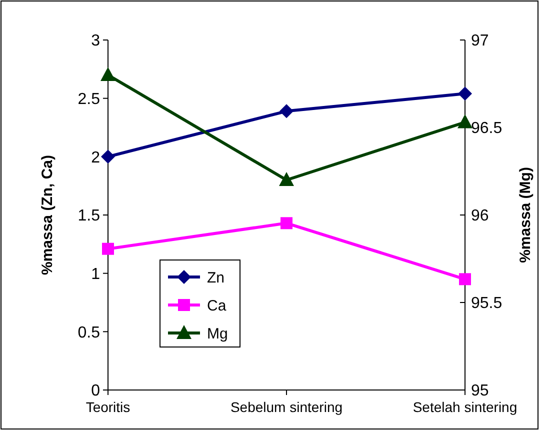 The height and width of the screenshot is (438, 547). I want to click on y2-tick-label: 96, so click(480, 216).